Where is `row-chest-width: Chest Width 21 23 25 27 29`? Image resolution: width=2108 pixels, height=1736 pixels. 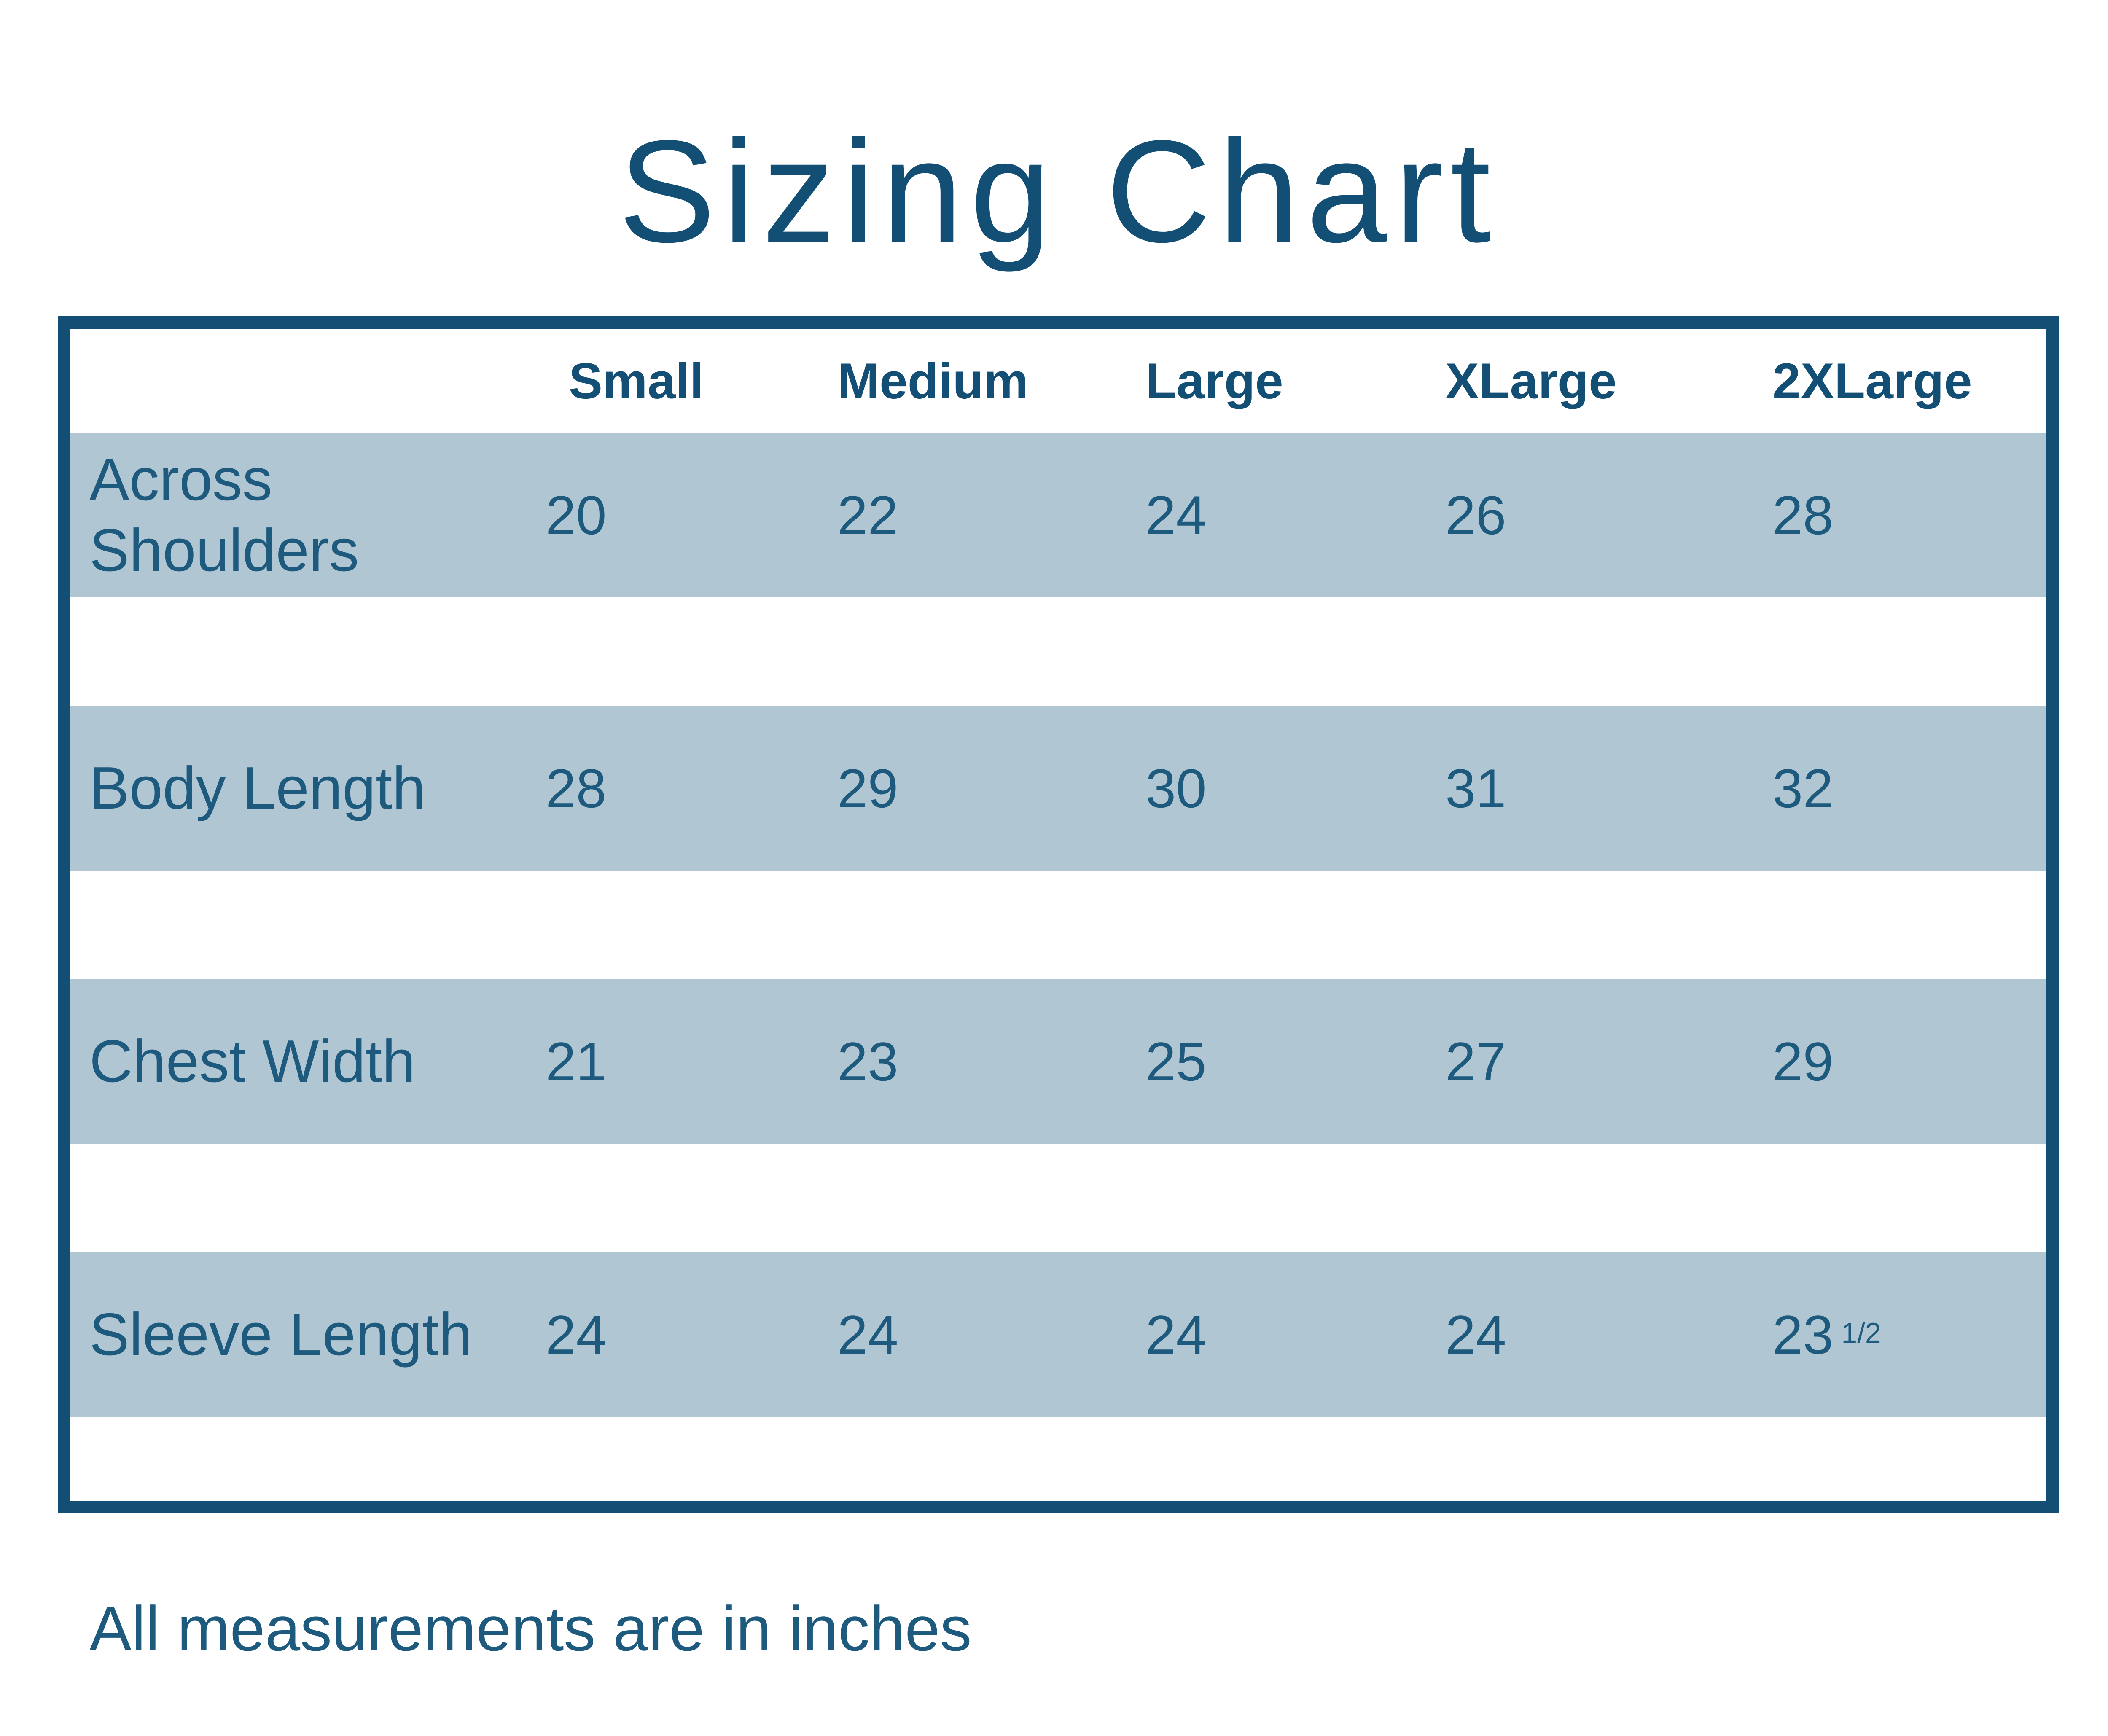
row-chest-width: Chest Width 21 23 25 27 29 is located at coordinates (1058, 1061).